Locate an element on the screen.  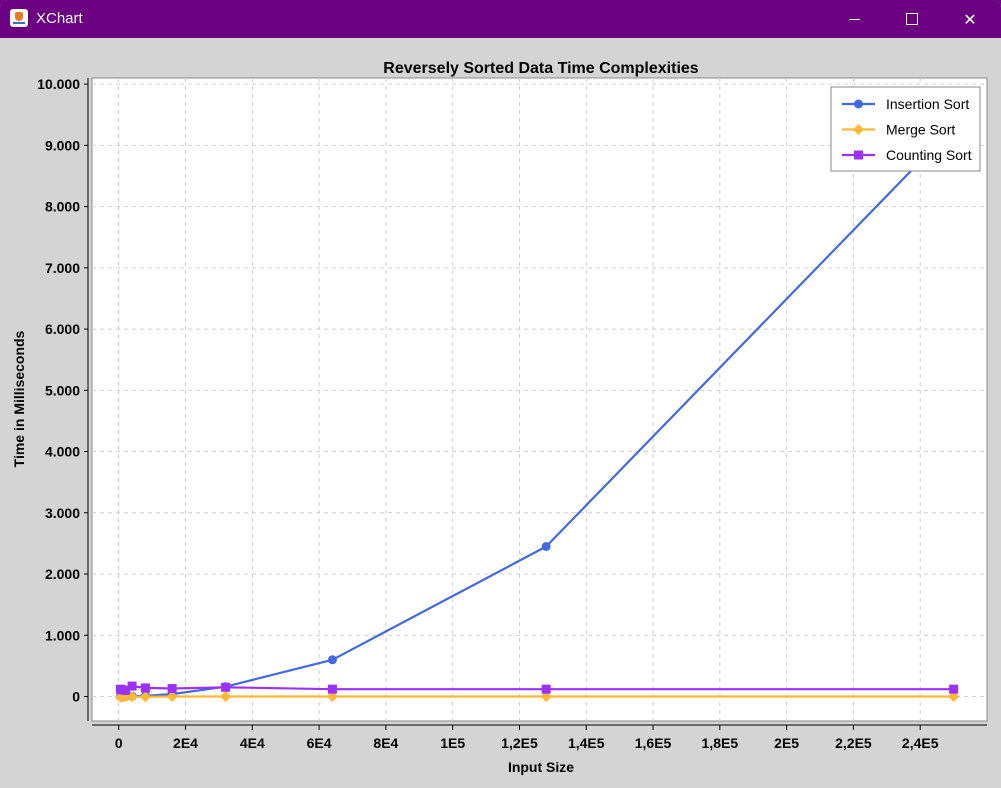
y-tick-label: 6.000 is located at coordinates (62, 329).